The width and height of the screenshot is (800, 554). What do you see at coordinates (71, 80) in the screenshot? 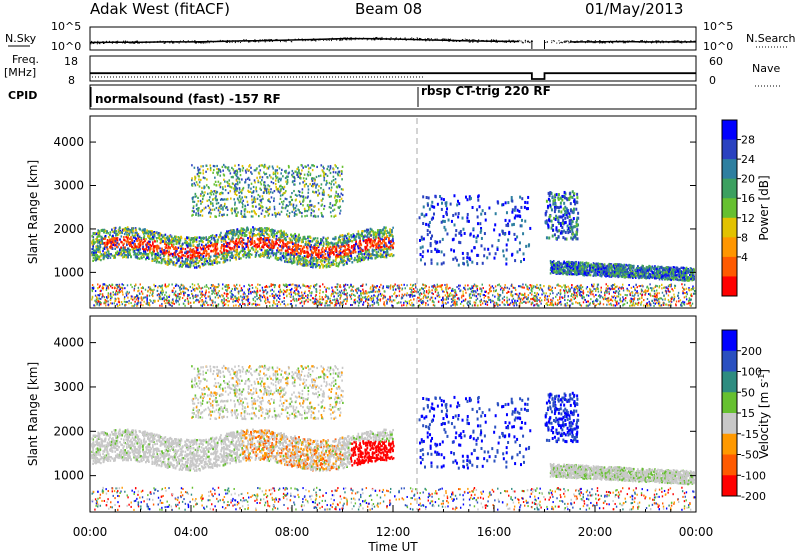
I see `freq-tick-bottom: 8` at bounding box center [71, 80].